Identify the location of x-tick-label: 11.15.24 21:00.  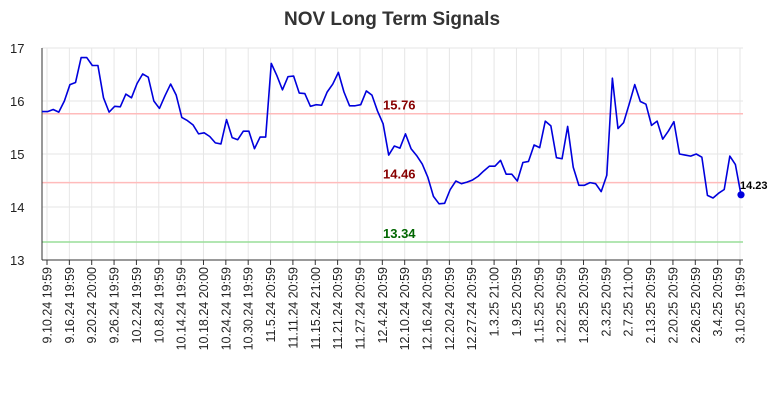
(316, 308).